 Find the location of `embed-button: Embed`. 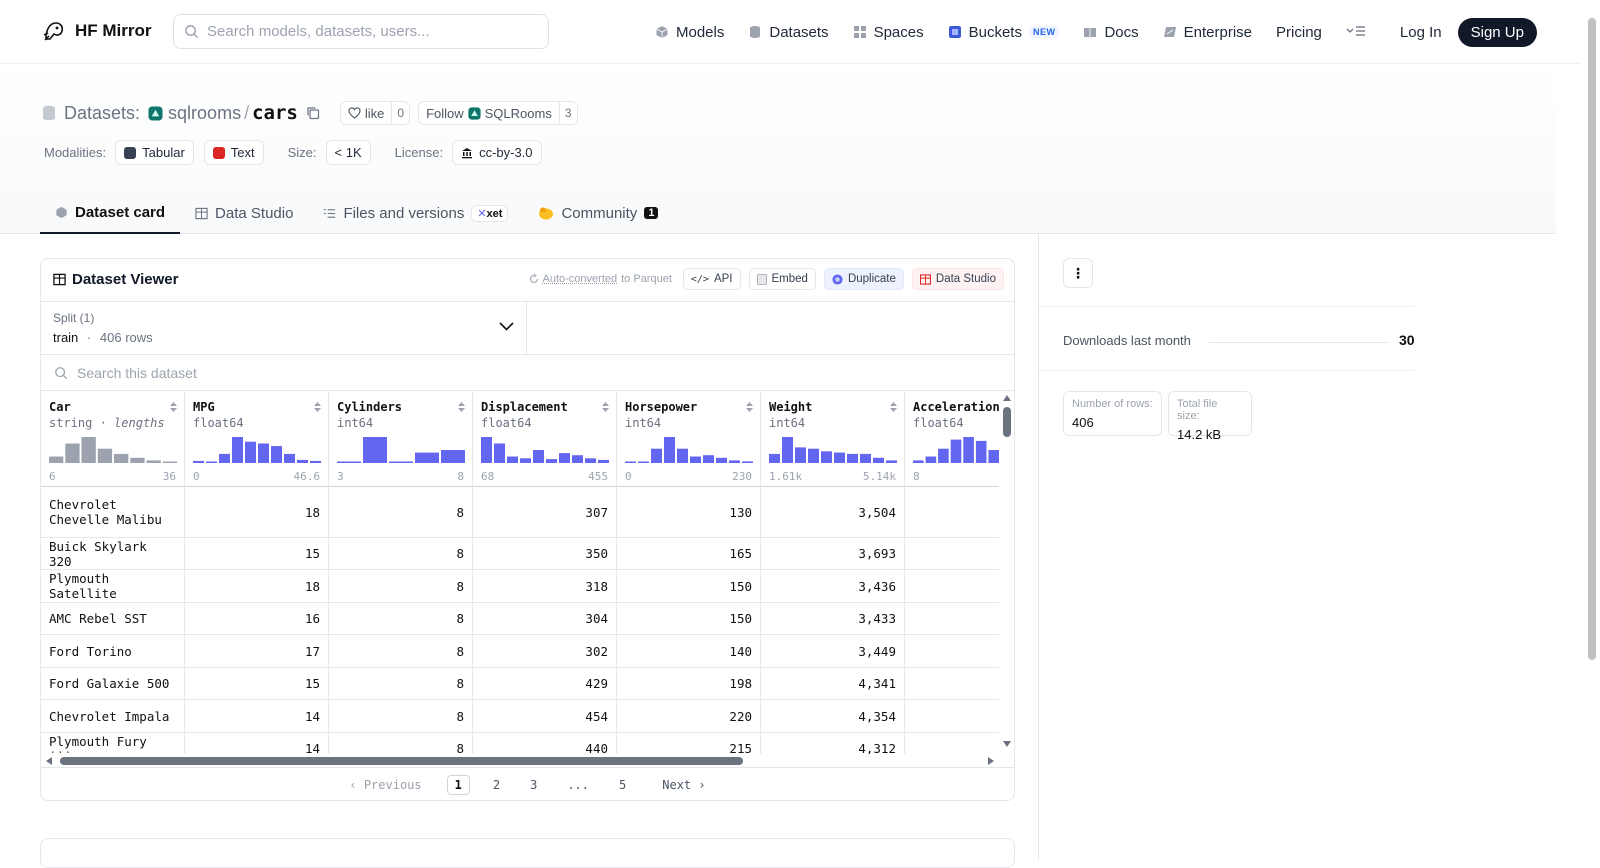

embed-button: Embed is located at coordinates (782, 279).